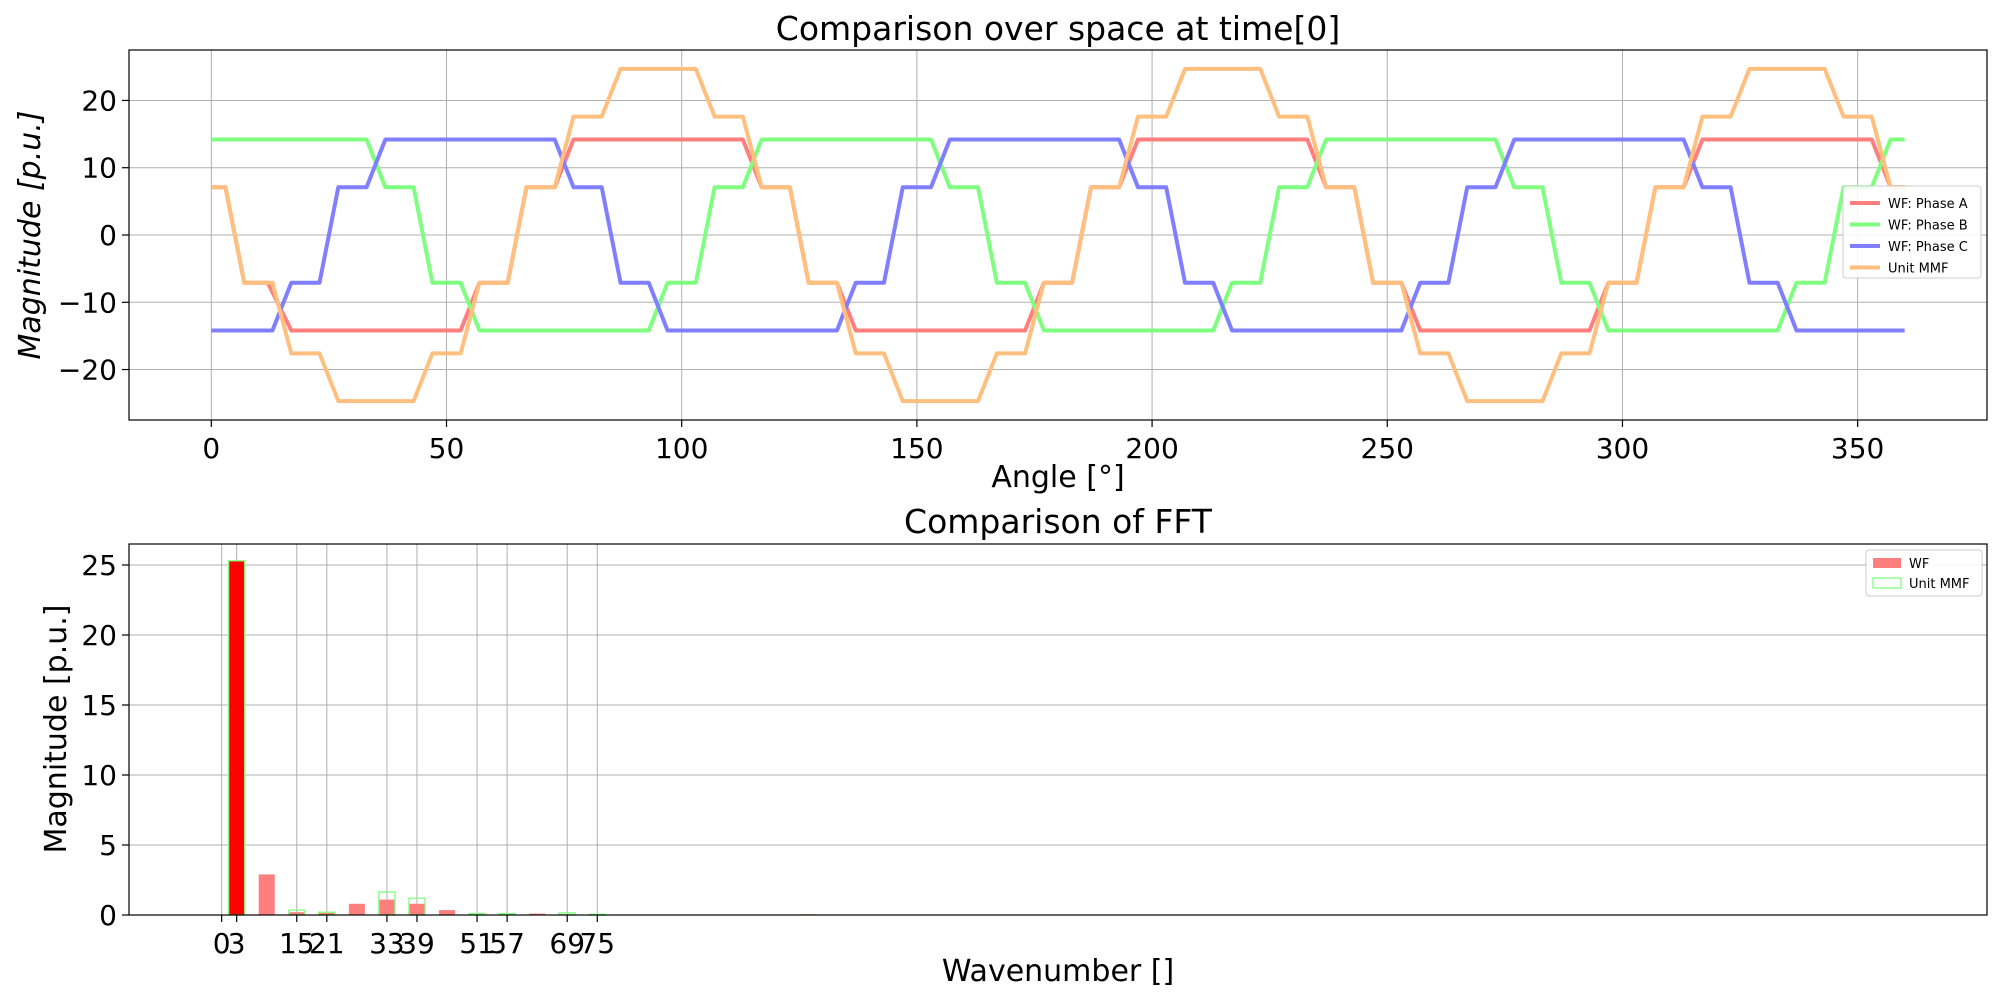 The width and height of the screenshot is (2000, 1004). What do you see at coordinates (297, 943) in the screenshot?
I see `x-tick-label: 15` at bounding box center [297, 943].